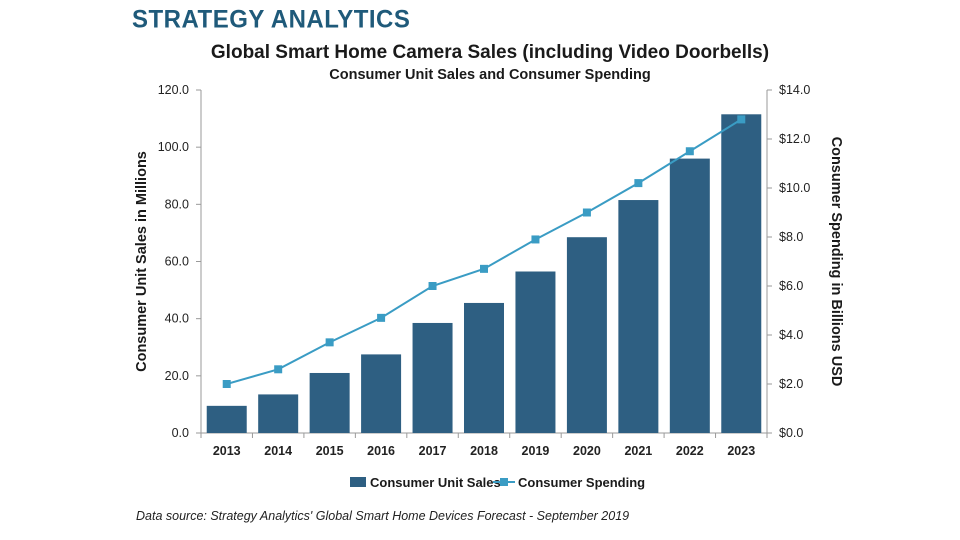 The height and width of the screenshot is (540, 960). Describe the element at coordinates (690, 451) in the screenshot. I see `x-tick-label: 2022` at that location.